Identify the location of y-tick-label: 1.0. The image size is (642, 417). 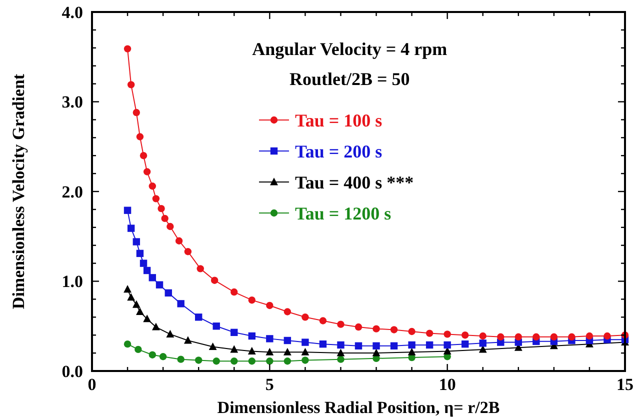
(72, 282).